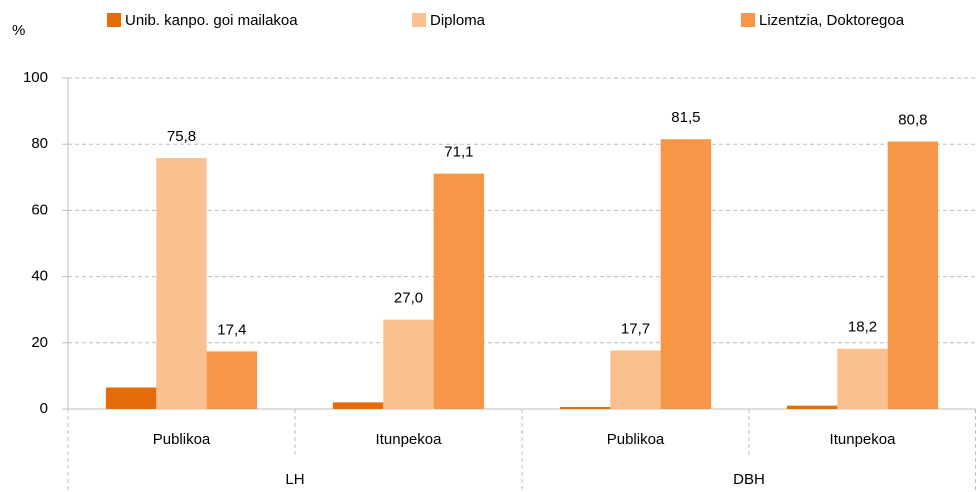  What do you see at coordinates (39, 143) in the screenshot?
I see `y-tick-label: 80` at bounding box center [39, 143].